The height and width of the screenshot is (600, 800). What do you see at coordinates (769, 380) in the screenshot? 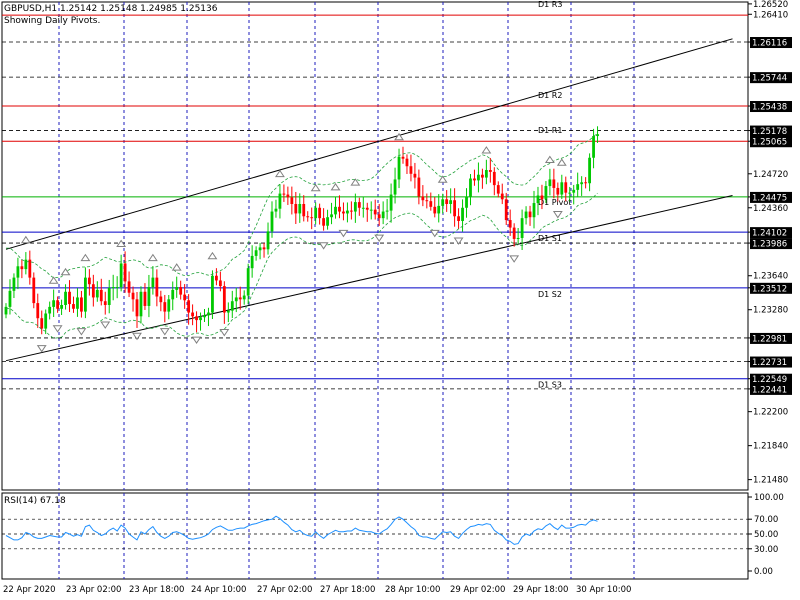
I see `price-tick-label: 1.22549` at bounding box center [769, 380].